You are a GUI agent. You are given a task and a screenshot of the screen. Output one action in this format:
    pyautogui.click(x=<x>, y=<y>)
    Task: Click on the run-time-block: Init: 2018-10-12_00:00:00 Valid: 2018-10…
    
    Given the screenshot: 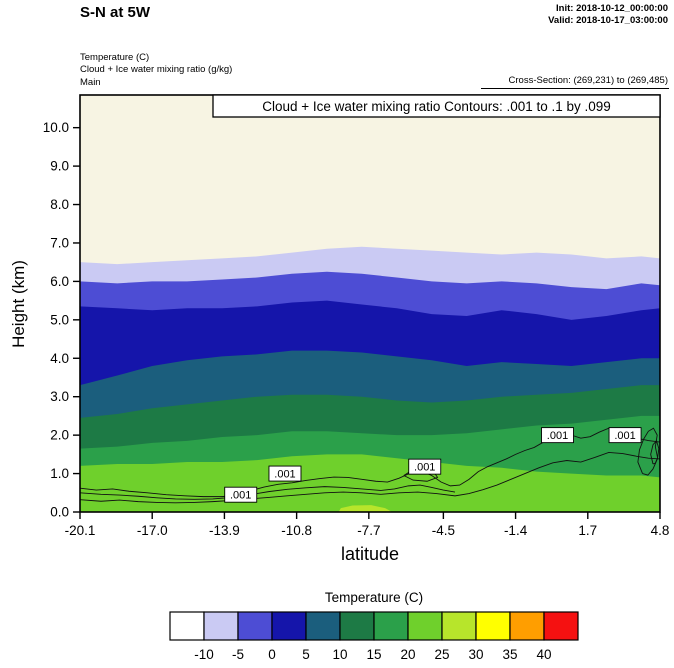 What is the action you would take?
    pyautogui.click(x=608, y=15)
    